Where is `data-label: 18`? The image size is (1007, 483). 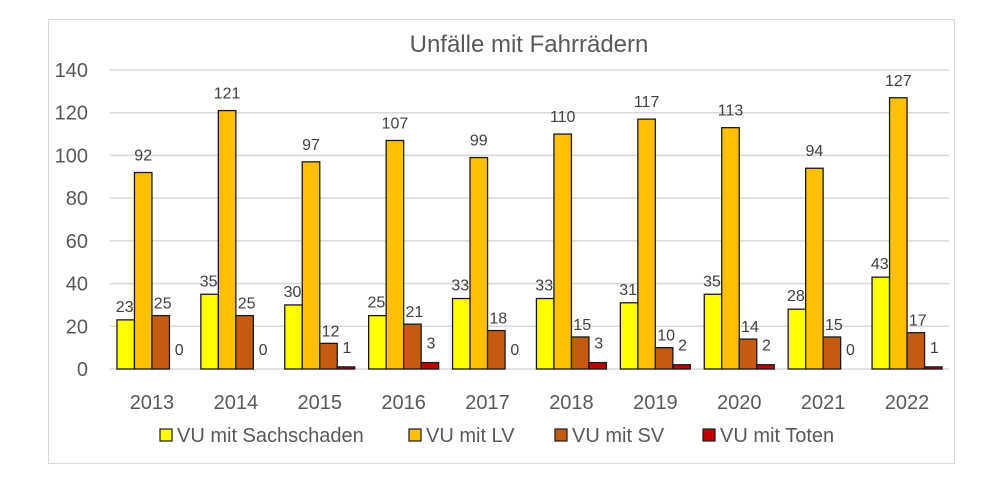 data-label: 18 is located at coordinates (498, 319).